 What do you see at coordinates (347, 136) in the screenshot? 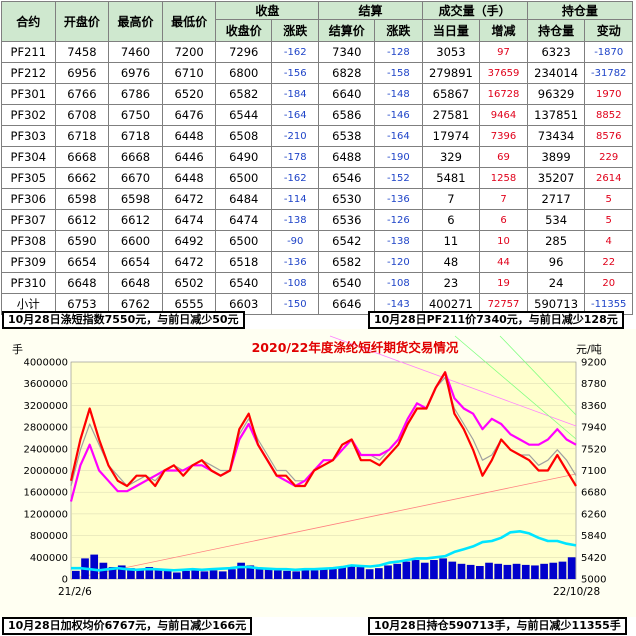
I see `cell-settle: 6538` at bounding box center [347, 136].